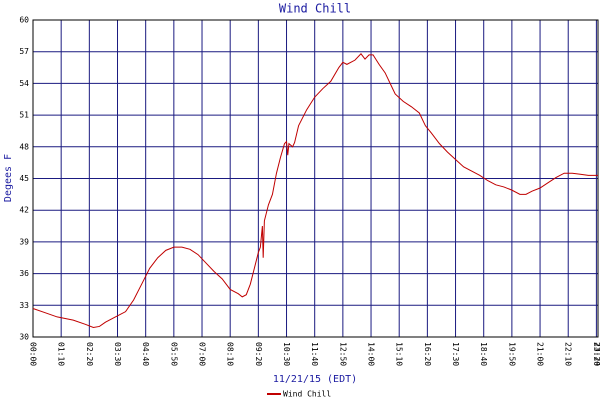  What do you see at coordinates (314, 354) in the screenshot?
I see `x-tick-label: 11:40` at bounding box center [314, 354].